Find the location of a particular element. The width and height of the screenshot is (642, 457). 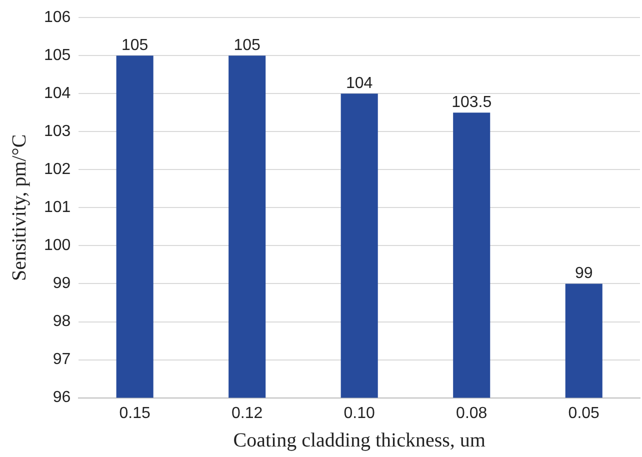

x-tick-label: 0.12 is located at coordinates (247, 413).